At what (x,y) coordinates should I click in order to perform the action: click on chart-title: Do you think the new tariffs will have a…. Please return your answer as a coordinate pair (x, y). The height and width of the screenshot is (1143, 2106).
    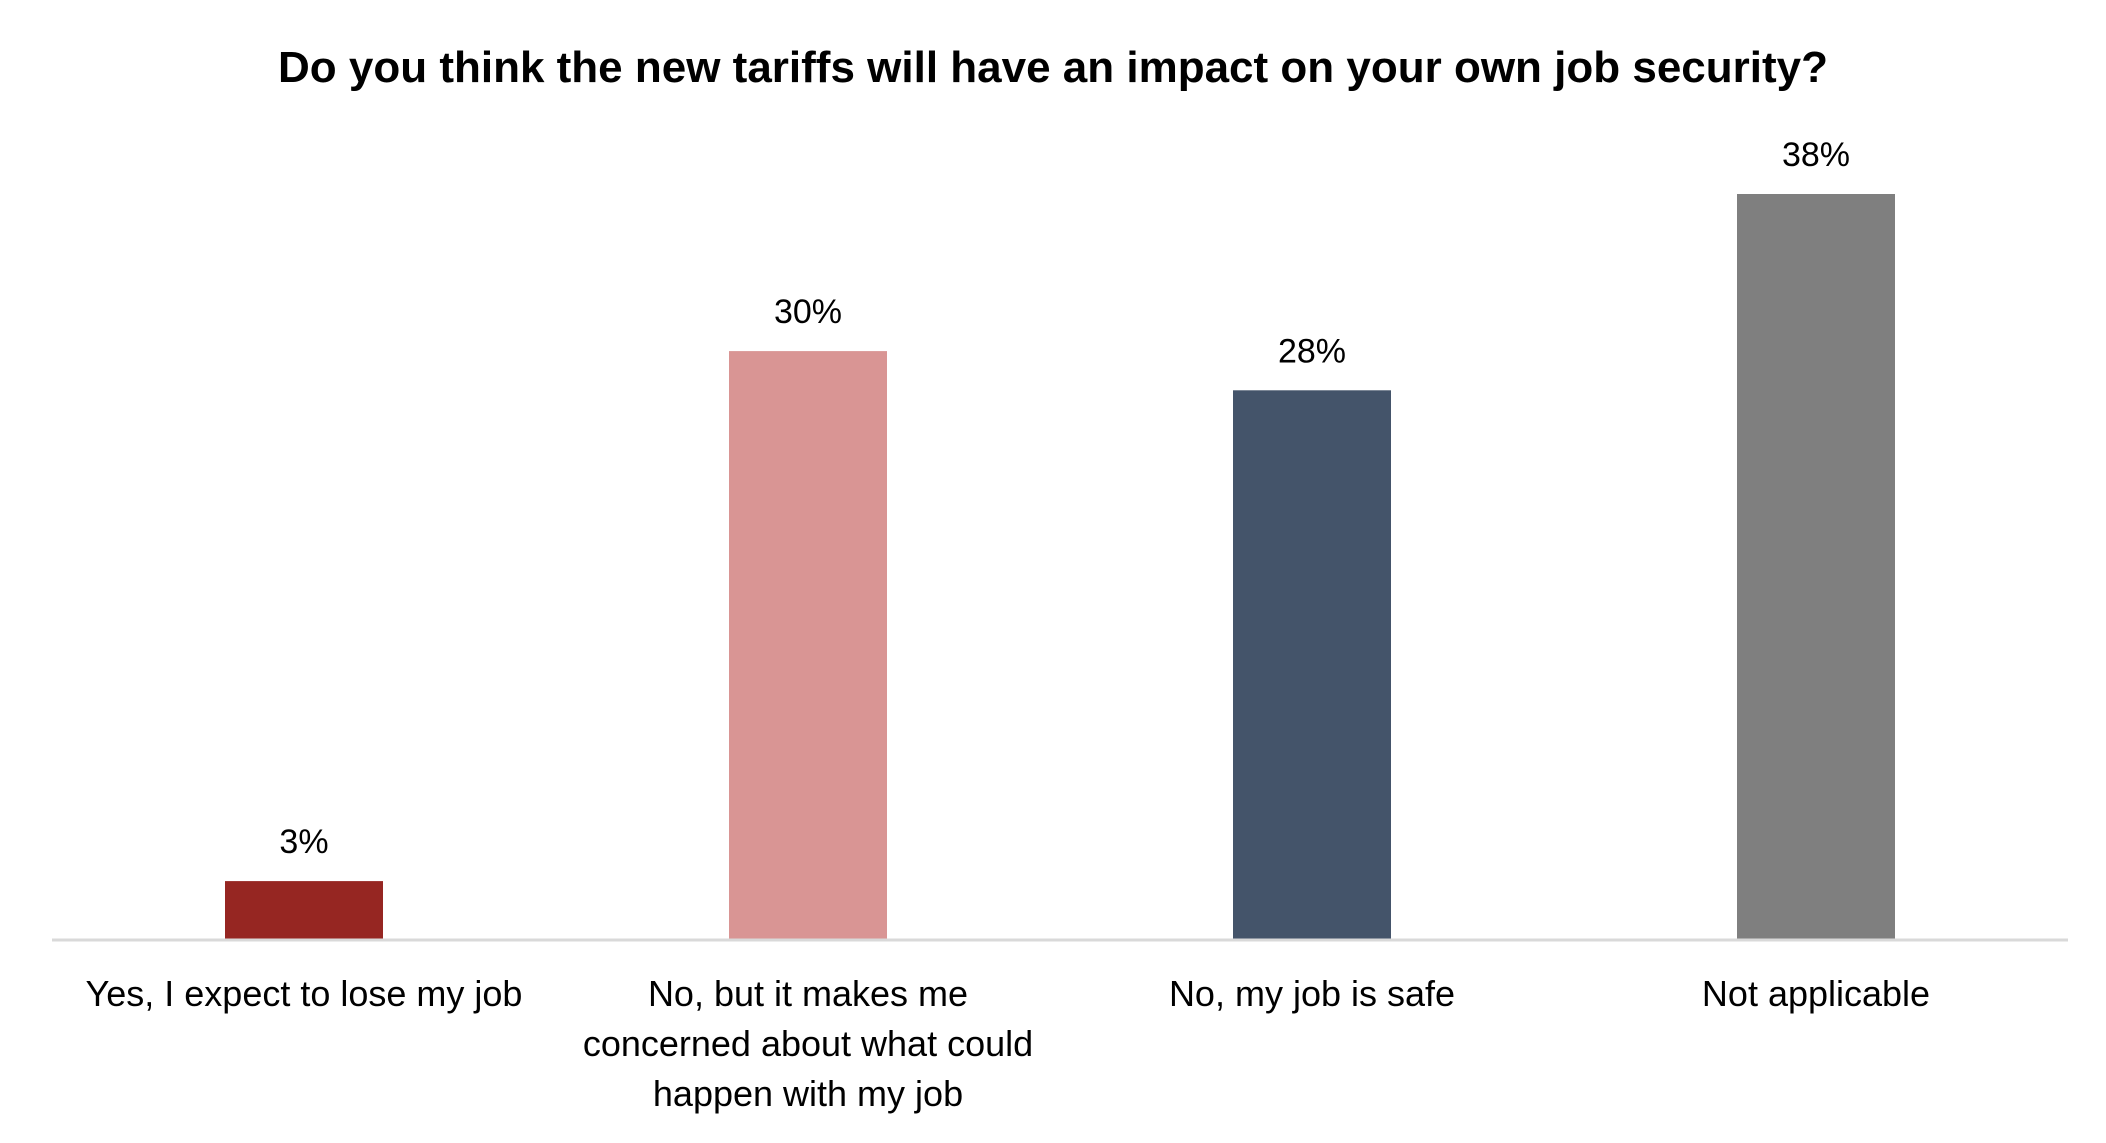
    Looking at the image, I should click on (1053, 67).